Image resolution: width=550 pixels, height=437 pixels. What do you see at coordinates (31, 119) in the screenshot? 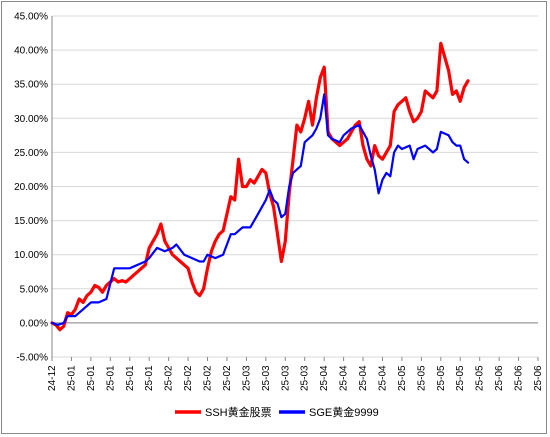
I see `y-tick-label: 30.00%` at bounding box center [31, 119].